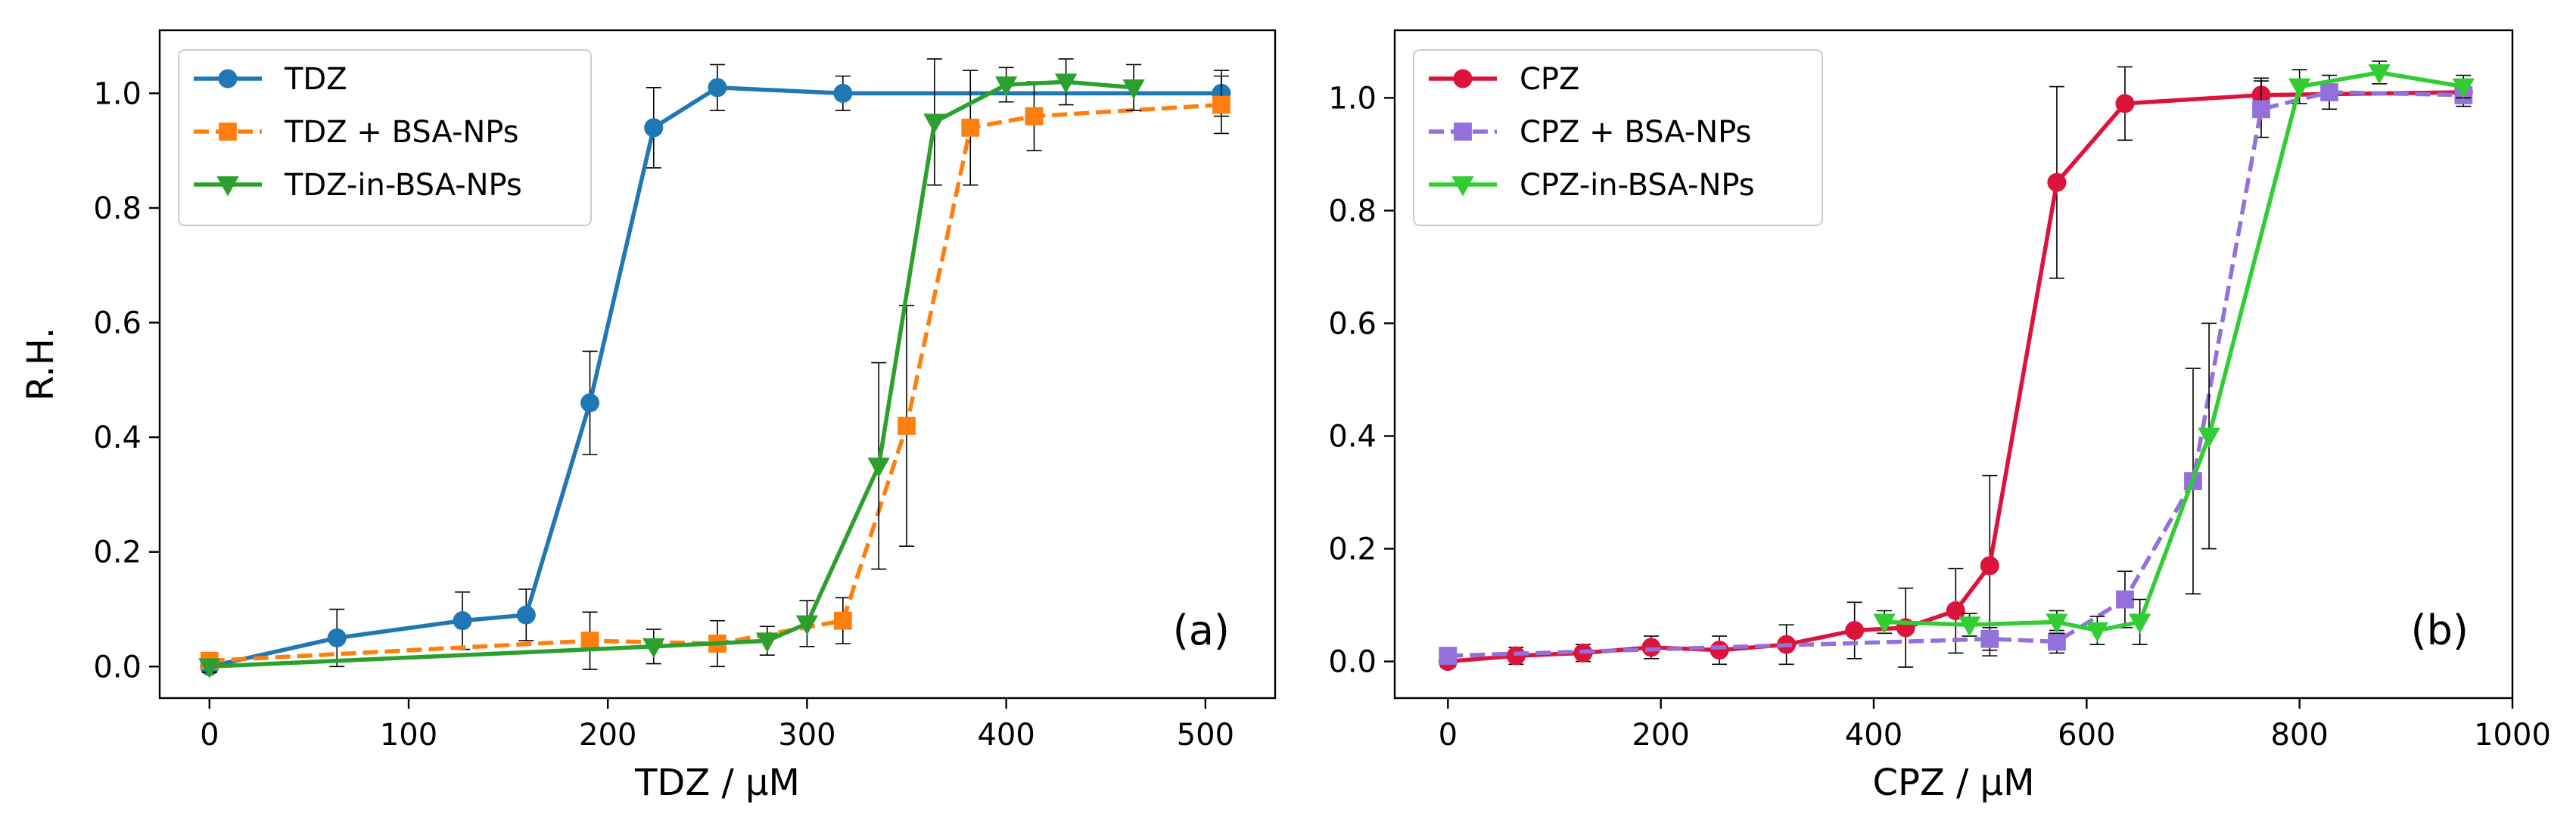  I want to click on x-tick-label: 600, so click(2086, 735).